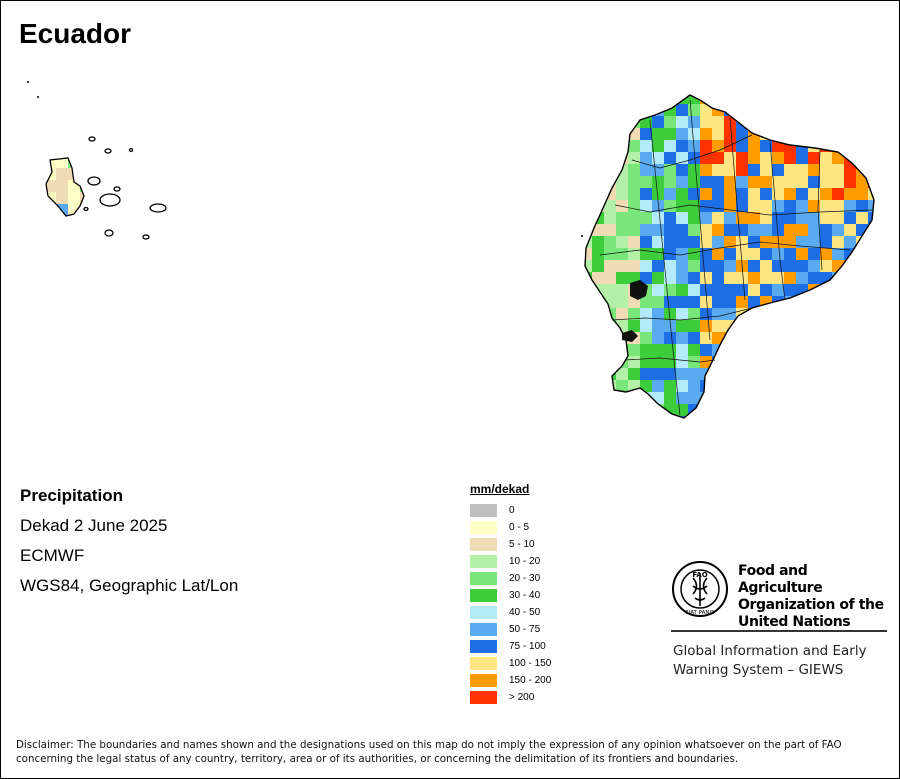 This screenshot has height=779, width=900. I want to click on legend-item: 0, so click(510, 510).